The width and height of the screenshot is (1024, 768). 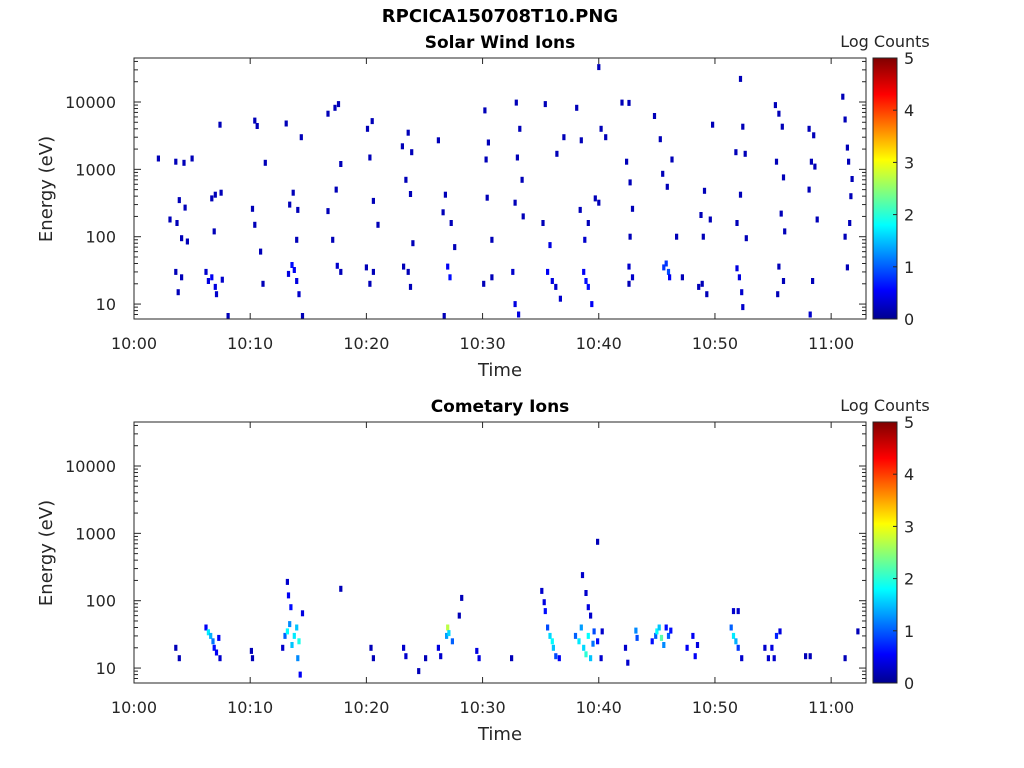 I want to click on y-tick-label: 100, so click(x=100, y=601).